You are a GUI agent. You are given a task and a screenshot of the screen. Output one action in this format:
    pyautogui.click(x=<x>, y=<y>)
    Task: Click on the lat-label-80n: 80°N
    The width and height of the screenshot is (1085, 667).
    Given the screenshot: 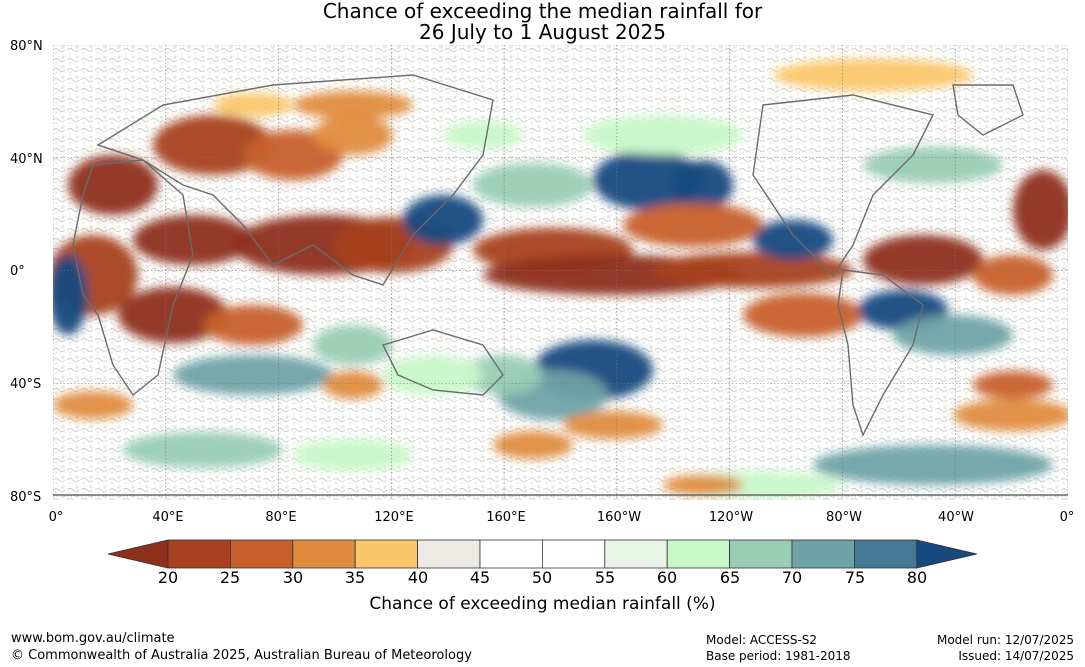 What is the action you would take?
    pyautogui.click(x=26, y=46)
    